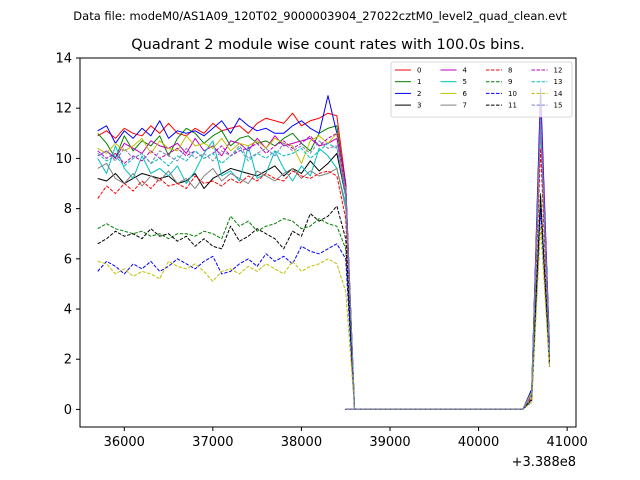 The width and height of the screenshot is (640, 480). I want to click on y-tick-label: 0, so click(68, 410).